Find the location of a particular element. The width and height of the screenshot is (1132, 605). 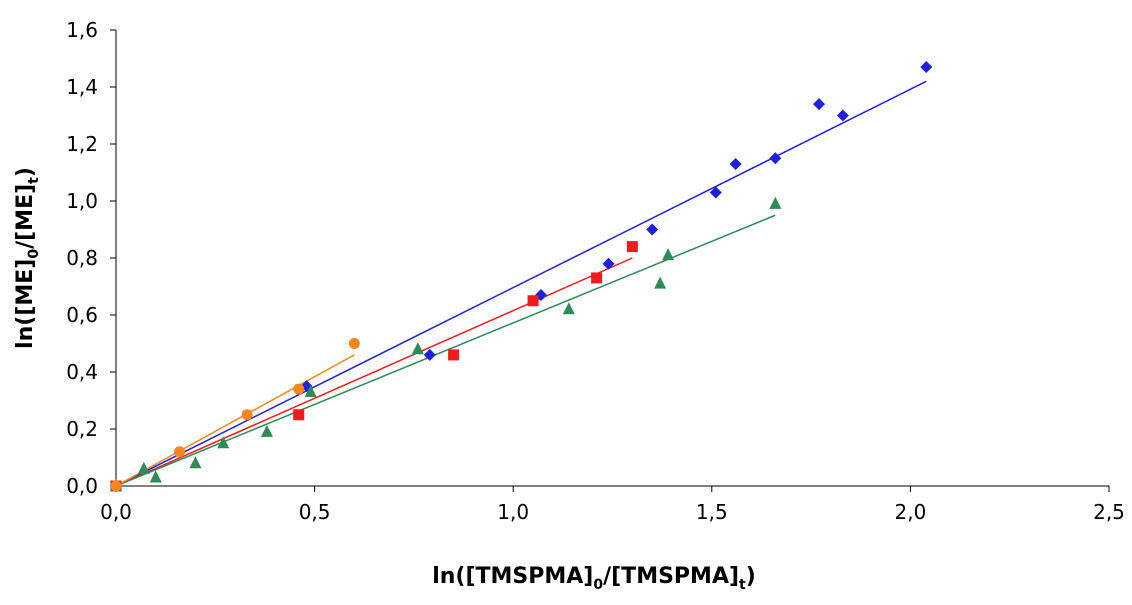

y-tick-label: 0,2 is located at coordinates (82, 429).